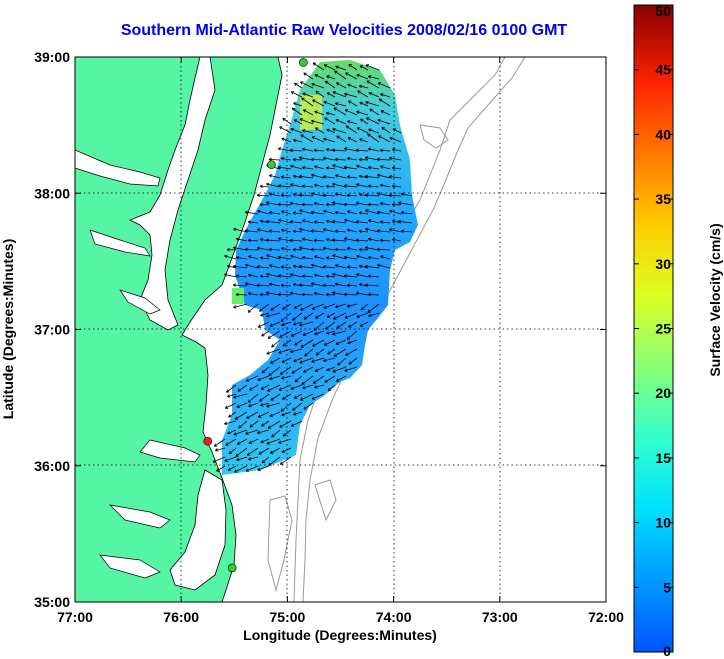 Image resolution: width=724 pixels, height=659 pixels. What do you see at coordinates (663, 458) in the screenshot?
I see `colorbar-tick-label: 15` at bounding box center [663, 458].